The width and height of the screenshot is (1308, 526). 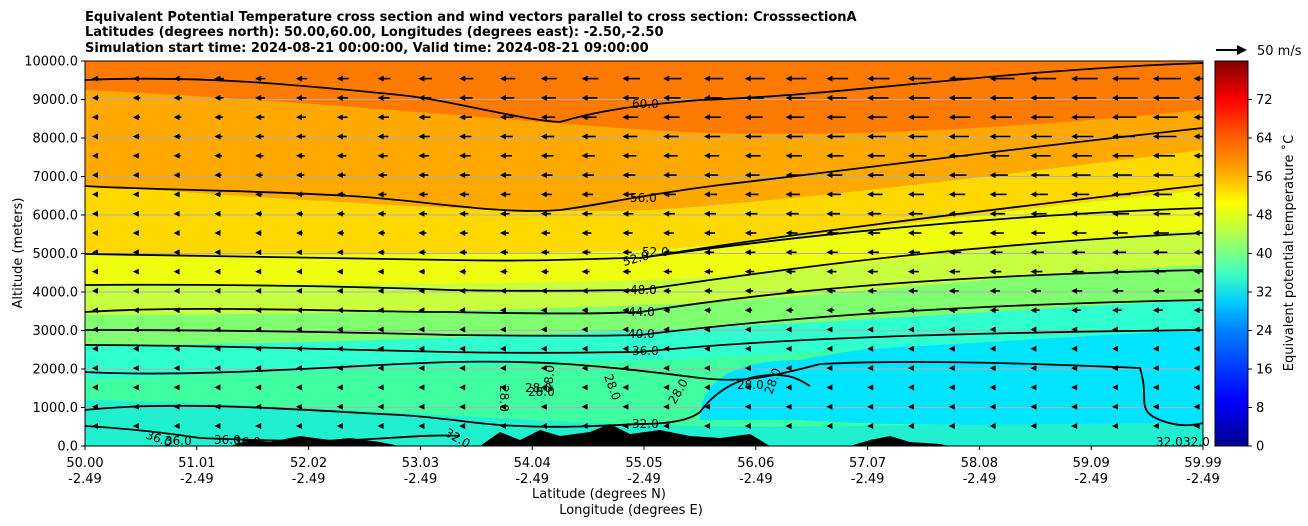 I want to click on y-tick-label: 10000.0, so click(x=51, y=62).